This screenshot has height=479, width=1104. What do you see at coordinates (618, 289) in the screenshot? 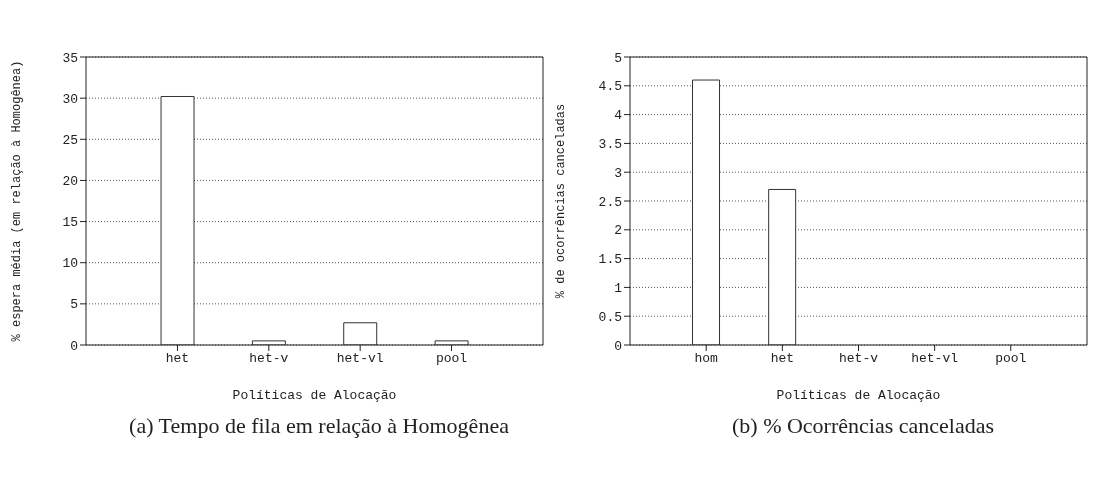
I see `y-tick-label: 1` at bounding box center [618, 289].